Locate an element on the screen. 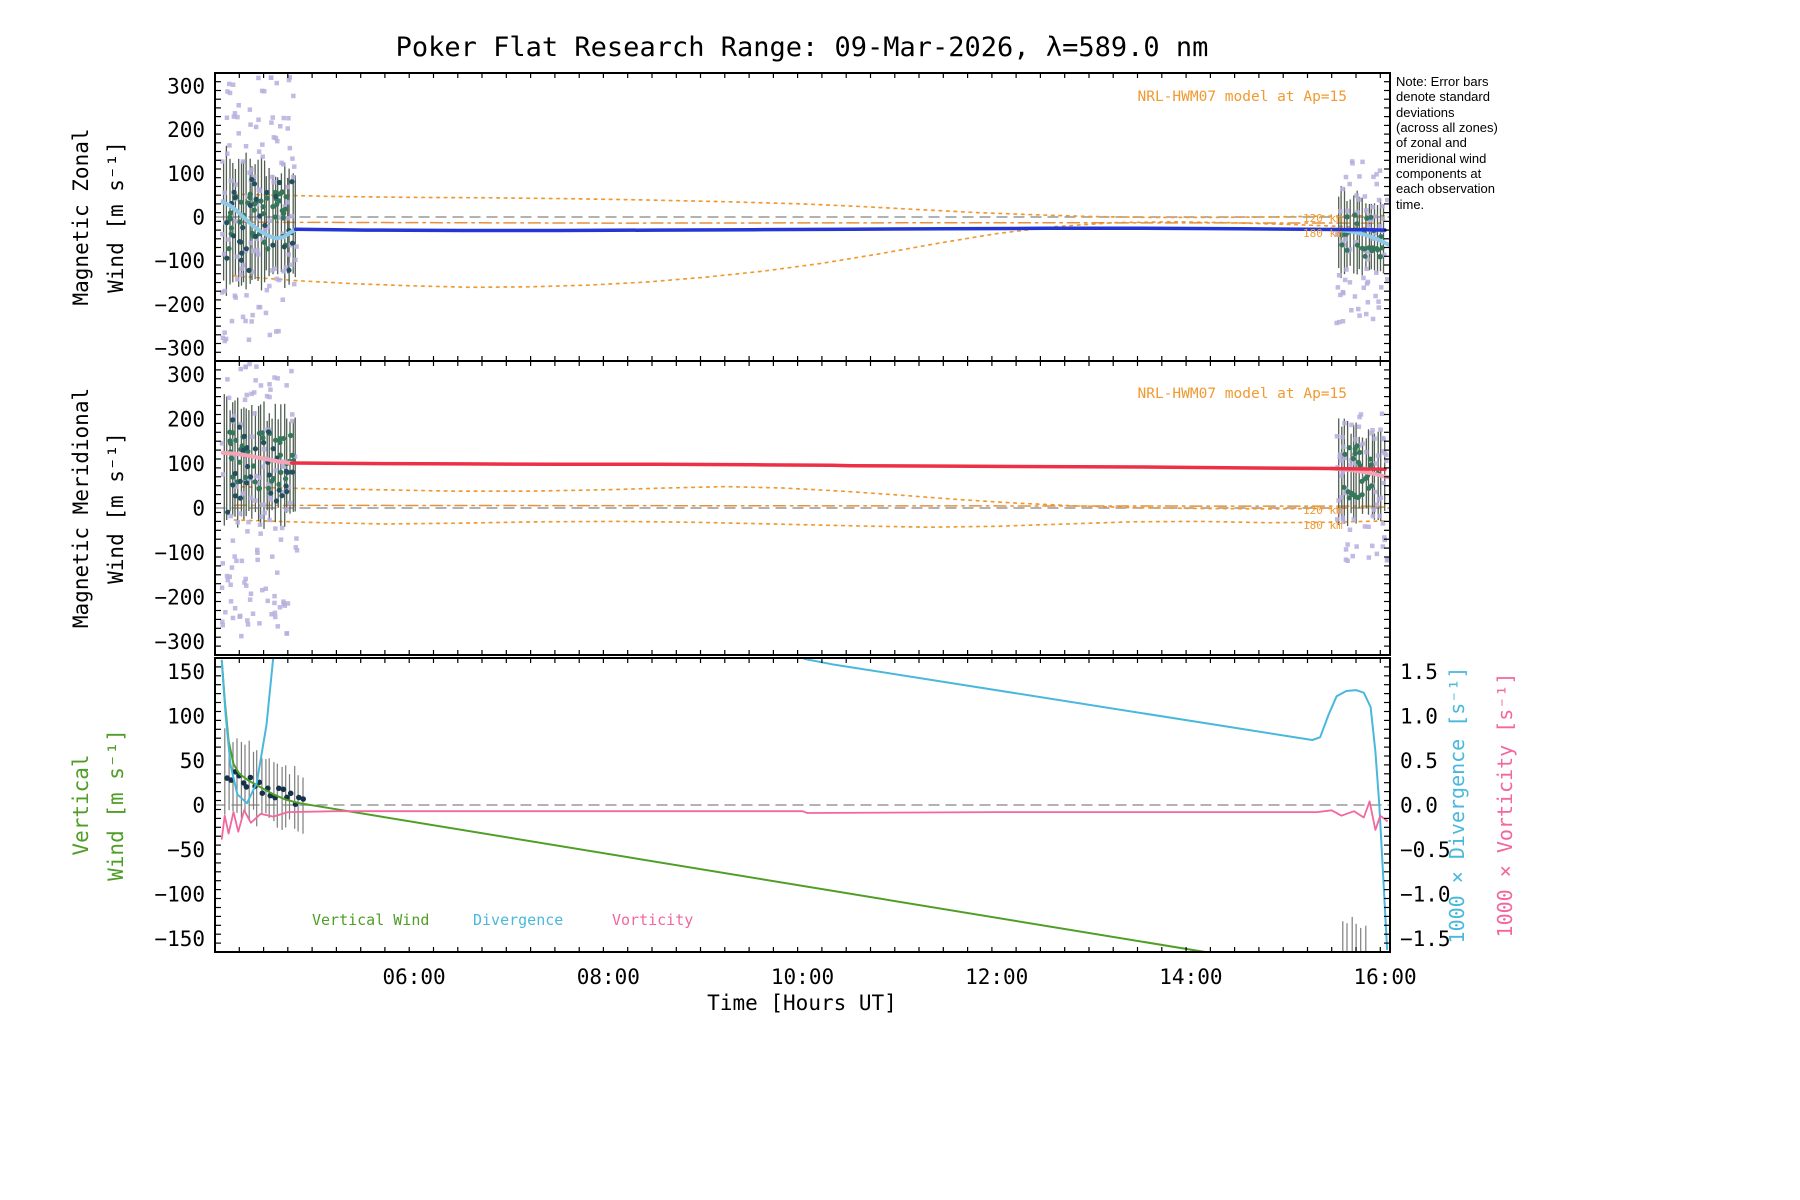 The height and width of the screenshot is (1200, 1800). zonal-axis-label-line1: Magnetic Zonal is located at coordinates (81, 216).